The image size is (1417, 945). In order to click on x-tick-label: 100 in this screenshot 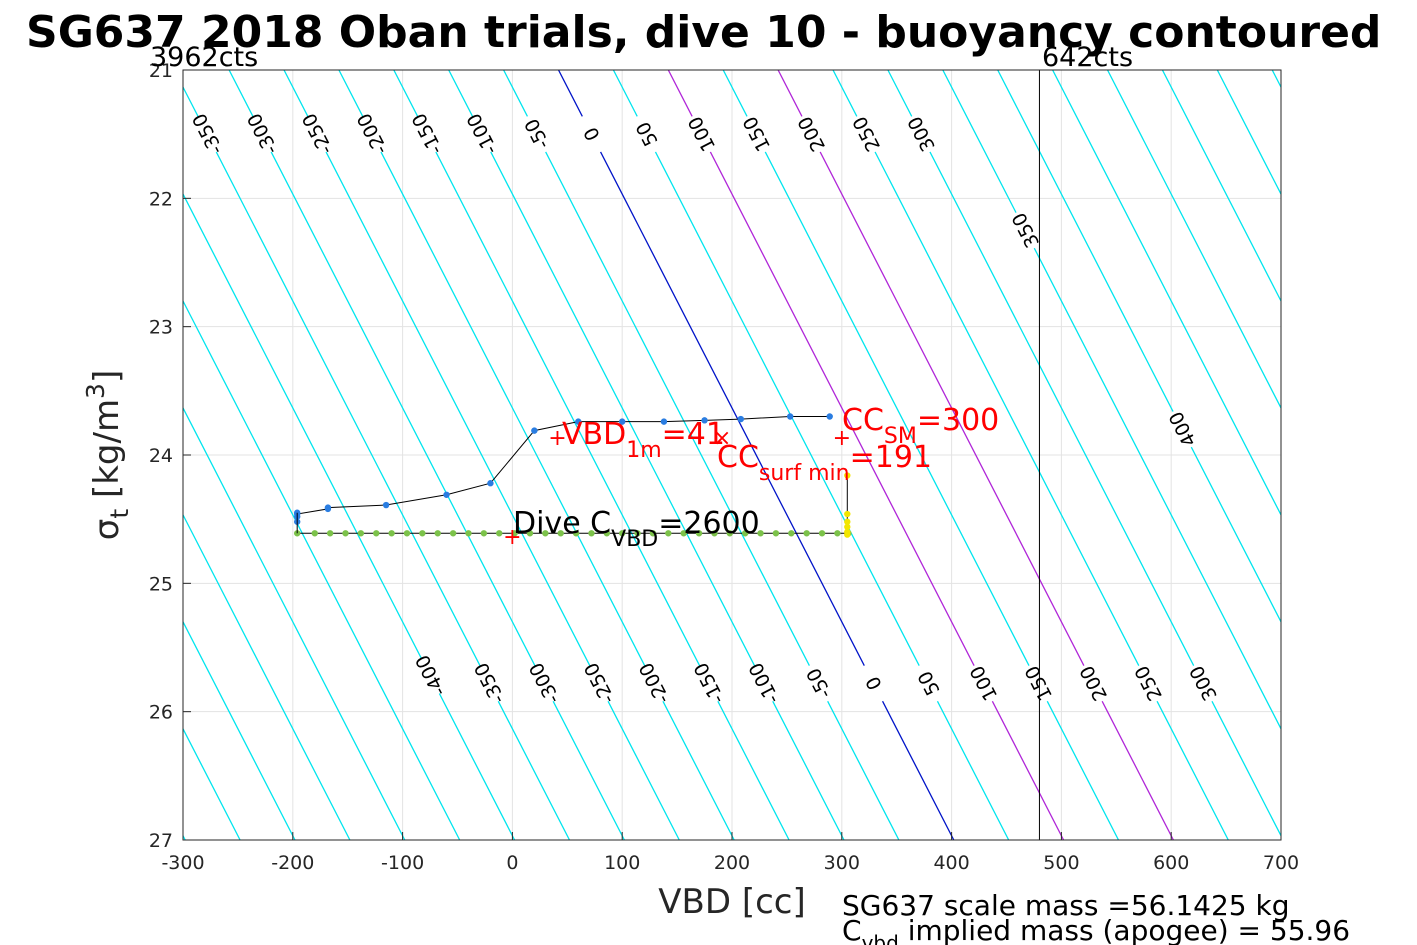, I will do `click(622, 863)`.